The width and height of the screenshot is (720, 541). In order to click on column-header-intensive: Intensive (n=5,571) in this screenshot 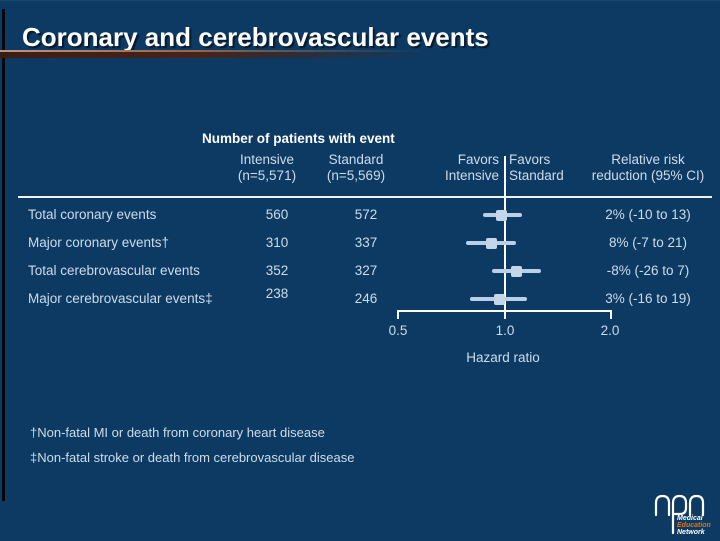, I will do `click(267, 168)`.